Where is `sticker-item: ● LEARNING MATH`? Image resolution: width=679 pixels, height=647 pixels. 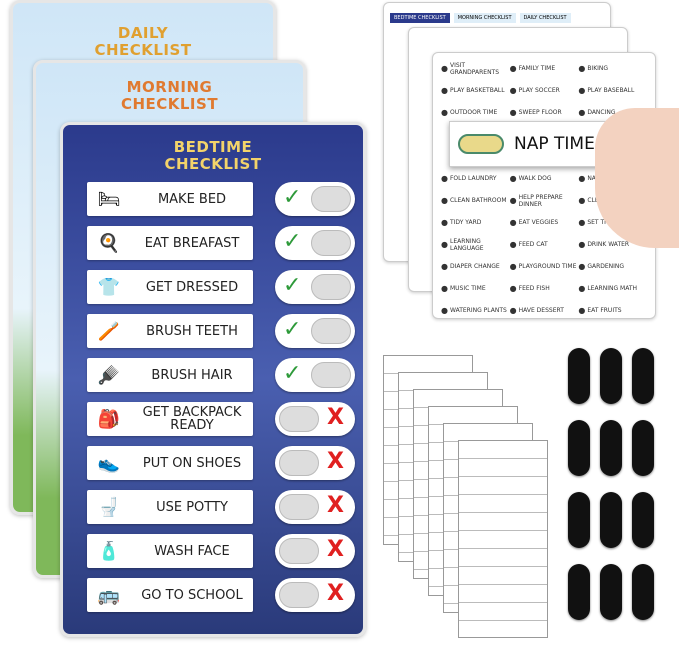 sticker-item: ● LEARNING MATH is located at coordinates (612, 288).